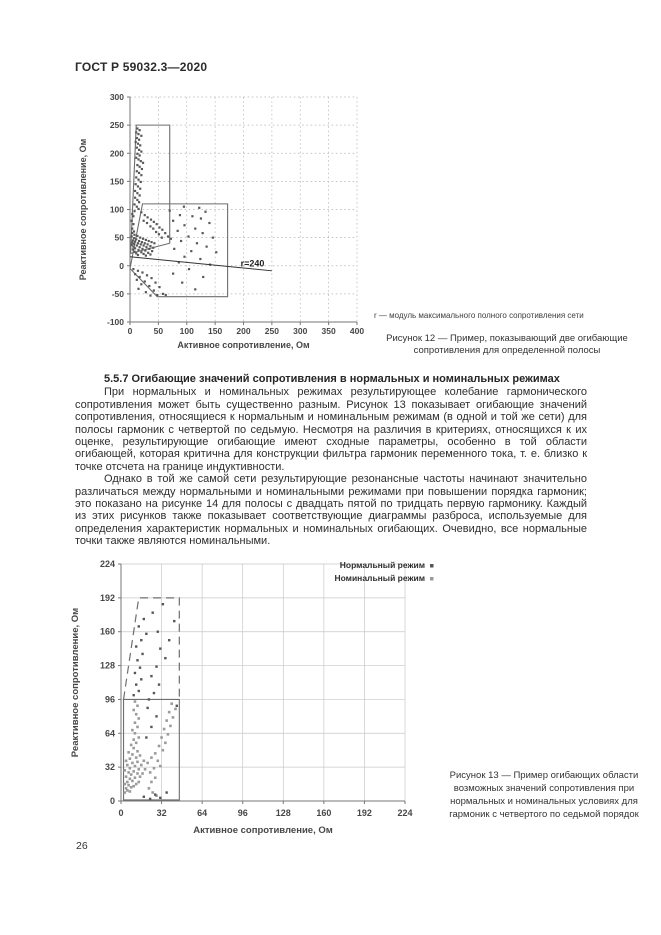  I want to click on legend-label: Нормальный режим, so click(382, 565).